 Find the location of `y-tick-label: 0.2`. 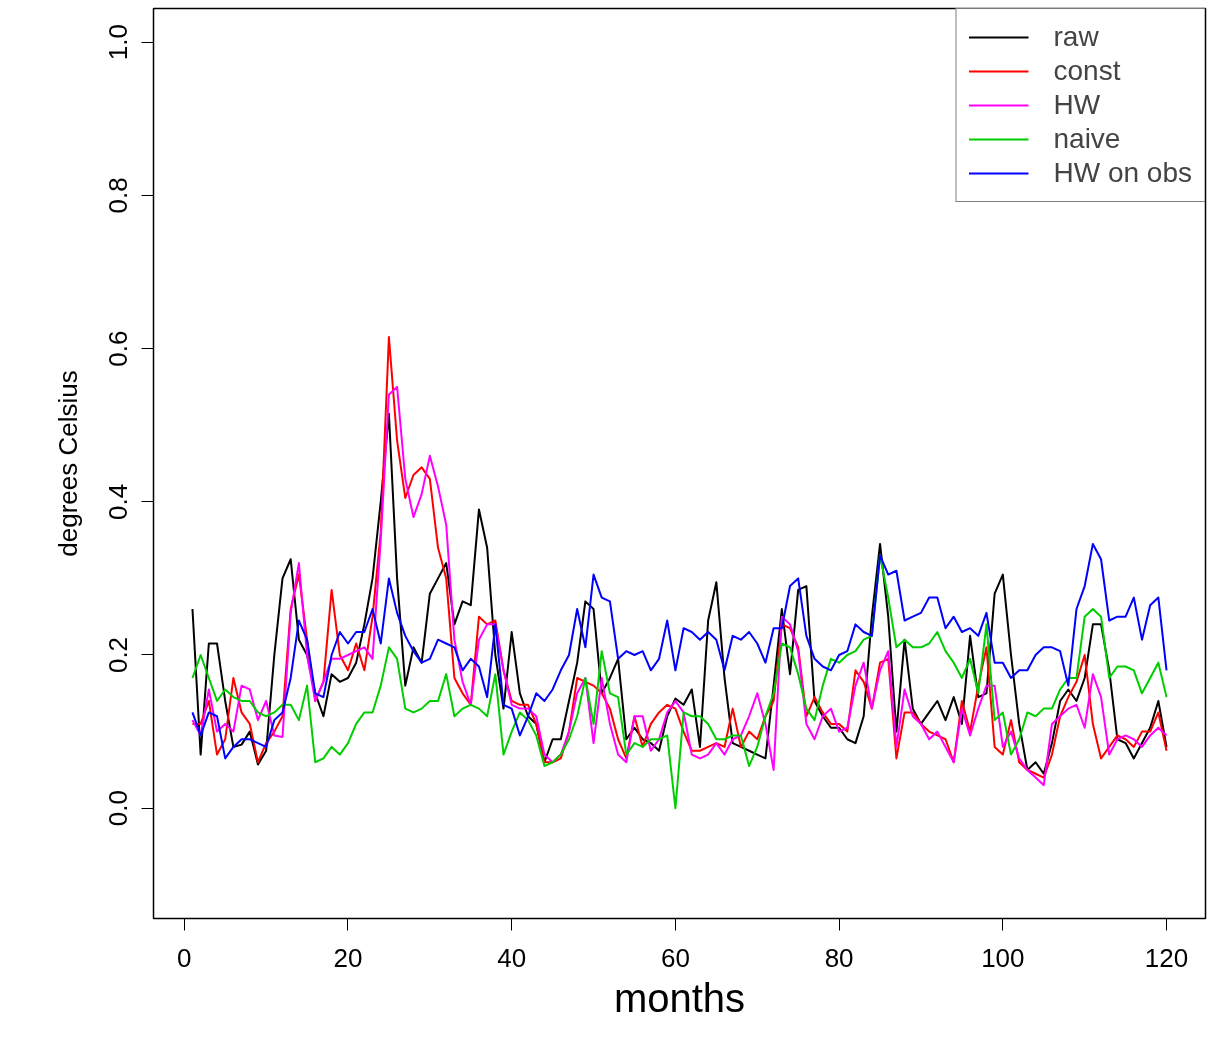

y-tick-label: 0.2 is located at coordinates (118, 655).